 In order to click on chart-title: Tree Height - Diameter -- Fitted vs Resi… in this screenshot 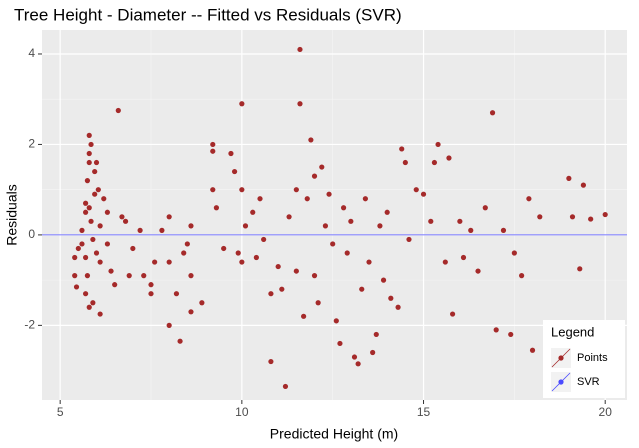, I will do `click(208, 14)`.